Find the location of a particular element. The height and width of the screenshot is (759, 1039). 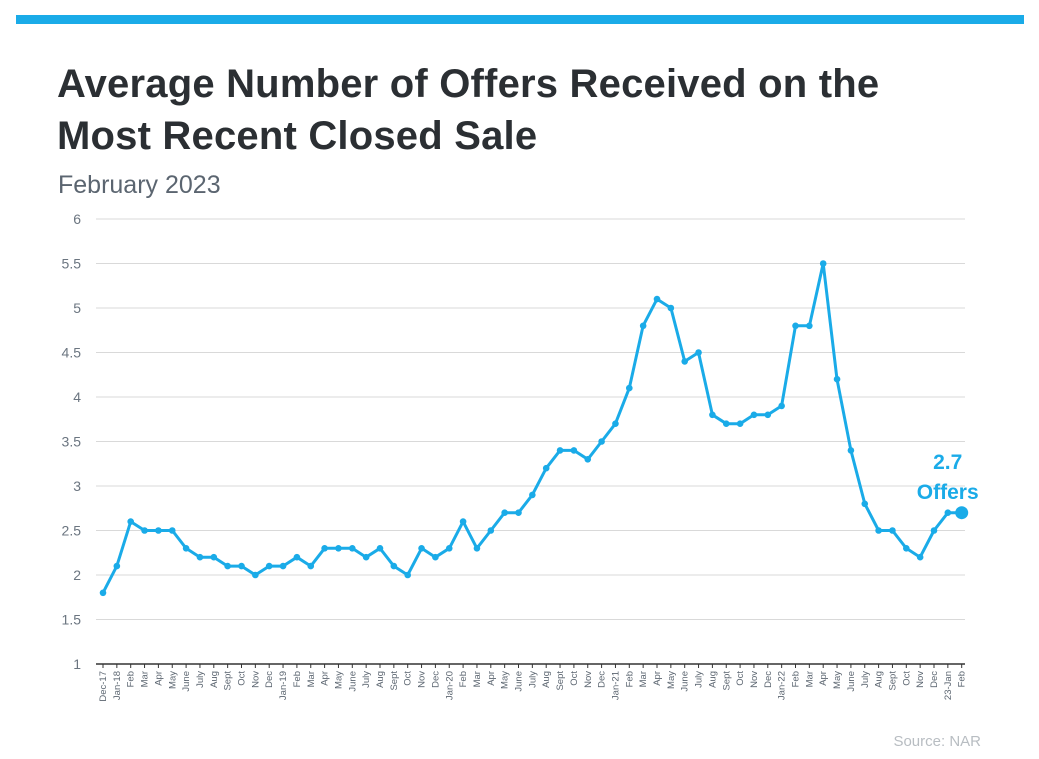

y-tick-label: 6 is located at coordinates (77, 219).